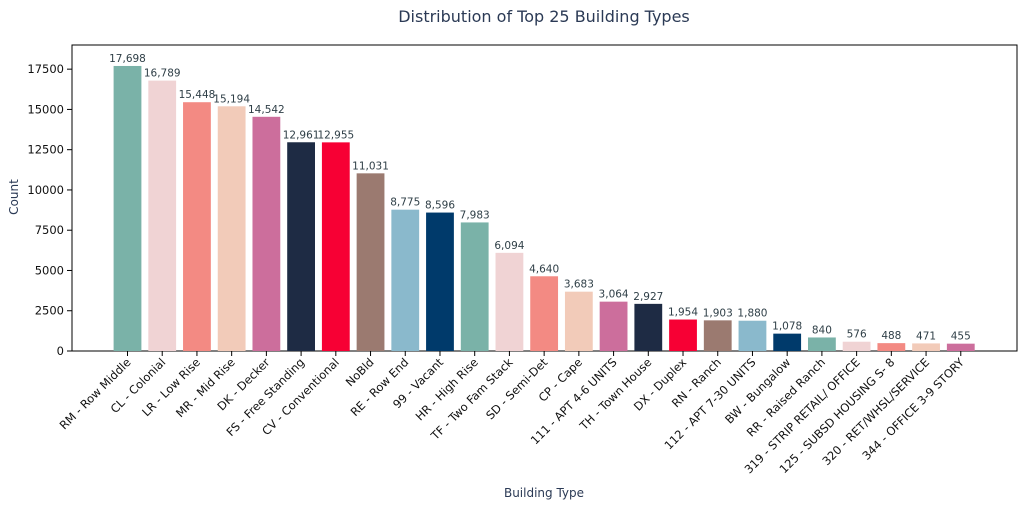 The image size is (1024, 508). Describe the element at coordinates (440, 206) in the screenshot. I see `bar-value-label: 8,596` at that location.